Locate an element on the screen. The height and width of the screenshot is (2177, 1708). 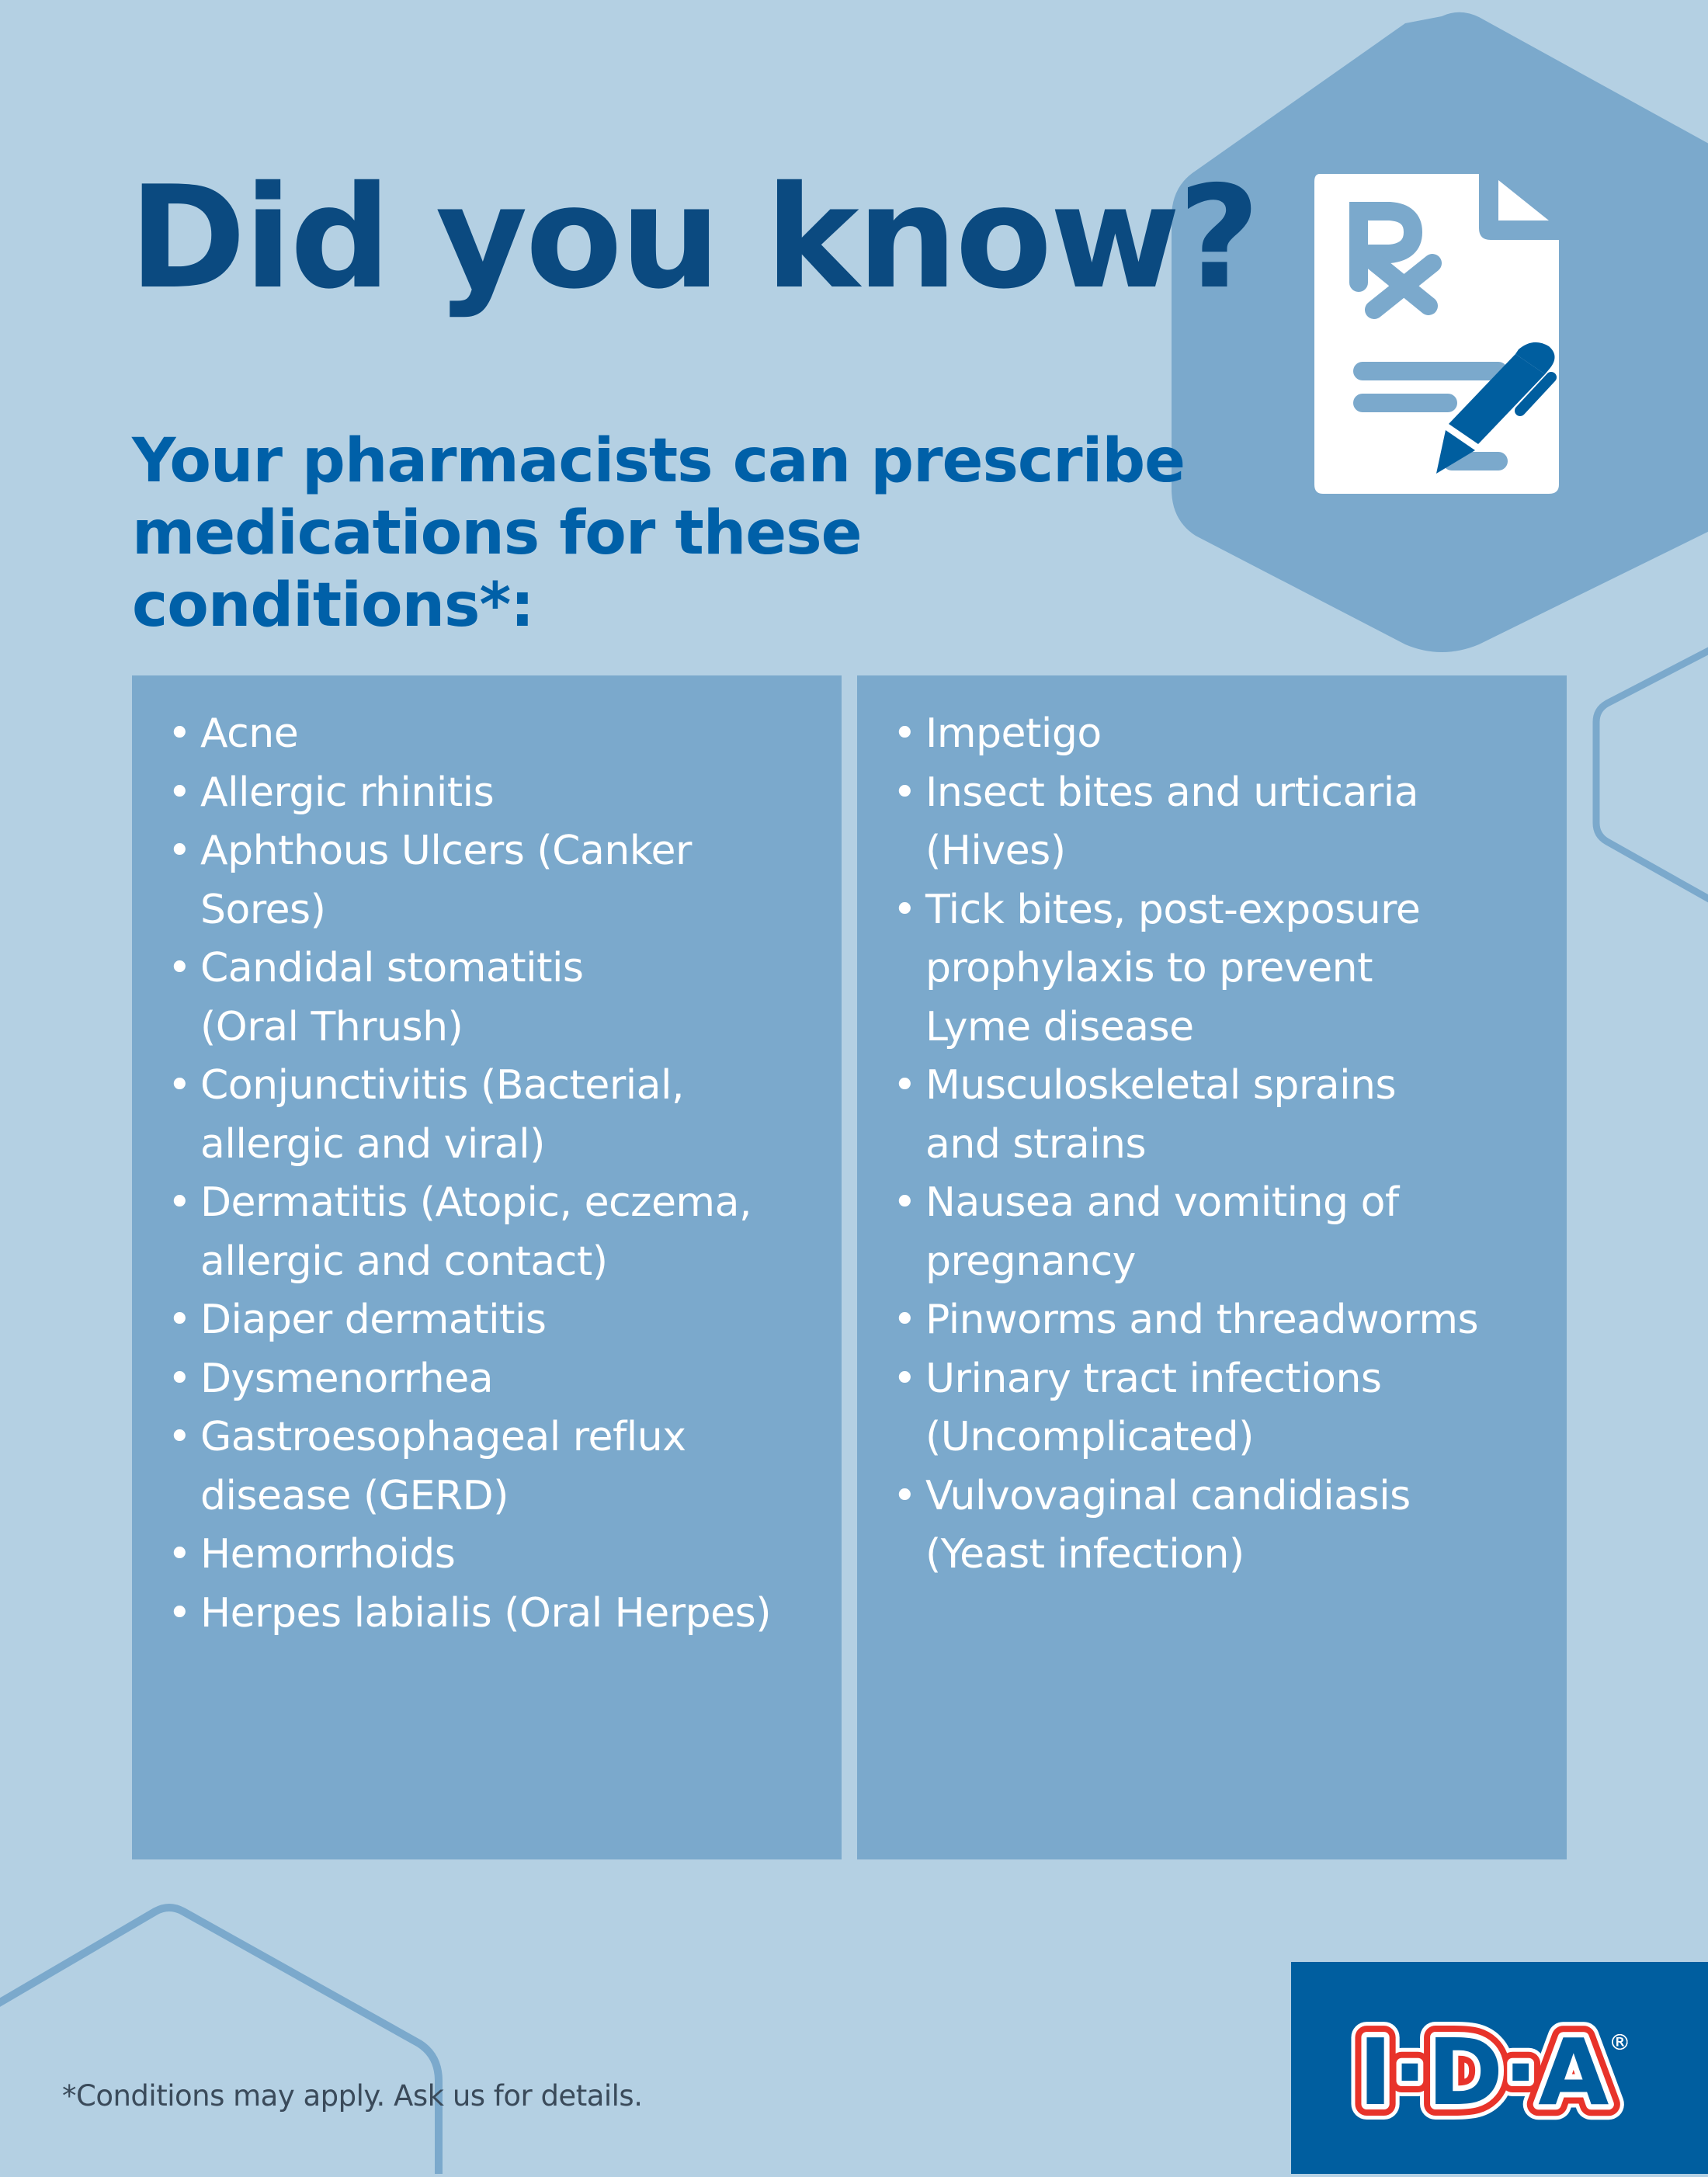
bottom-left-hexagon-outline is located at coordinates (222, 2039).